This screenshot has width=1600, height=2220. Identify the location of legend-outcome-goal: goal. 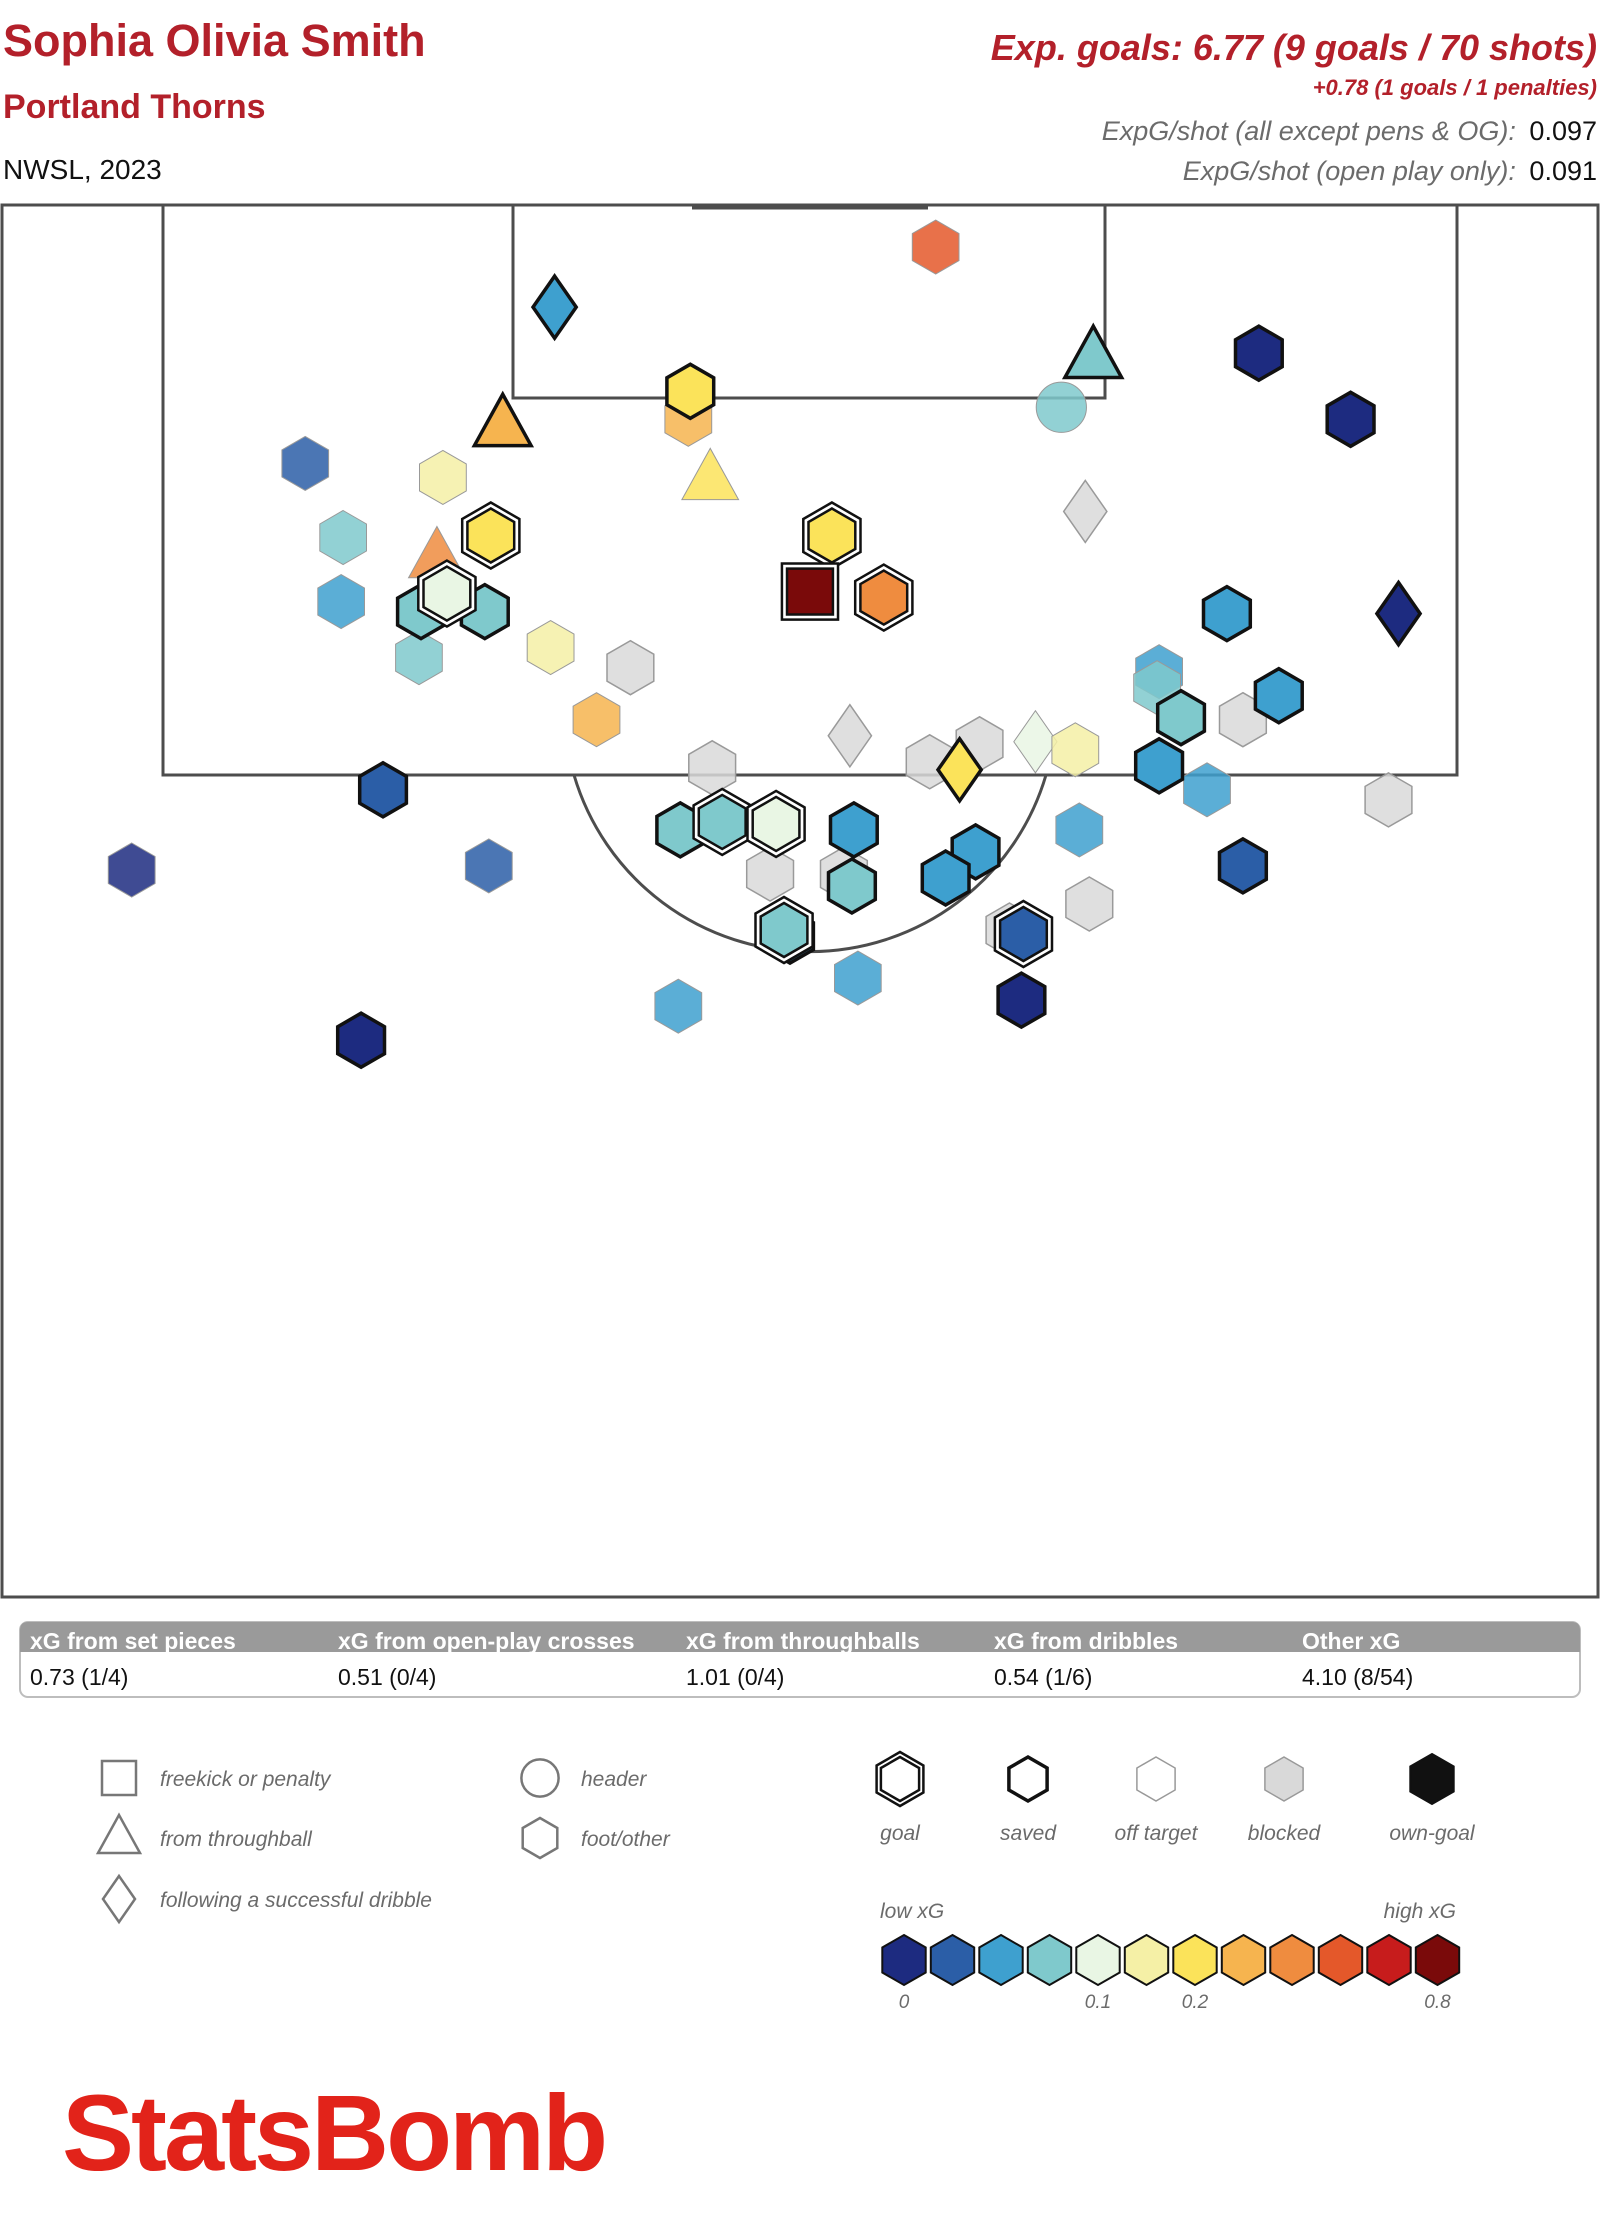
(900, 1797).